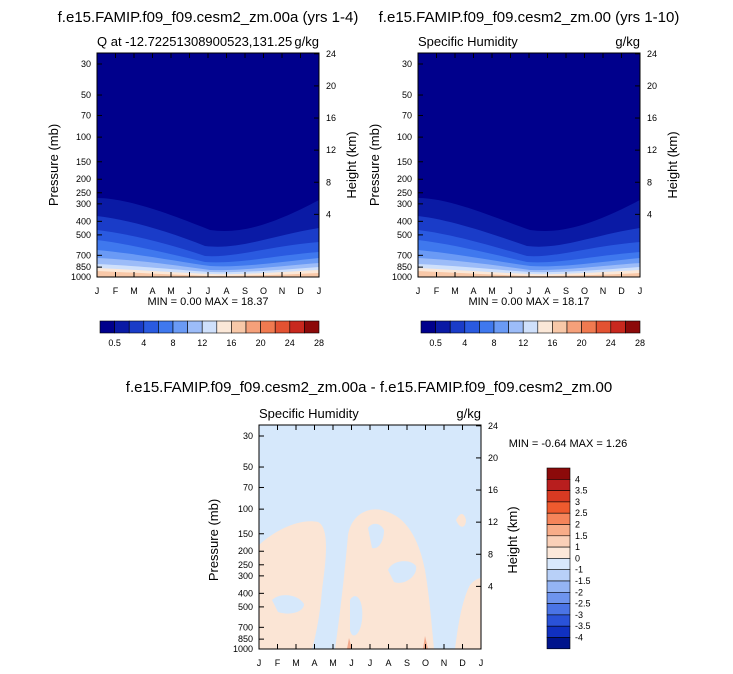 The height and width of the screenshot is (674, 733). What do you see at coordinates (407, 115) in the screenshot?
I see `y-tick-label: 70` at bounding box center [407, 115].